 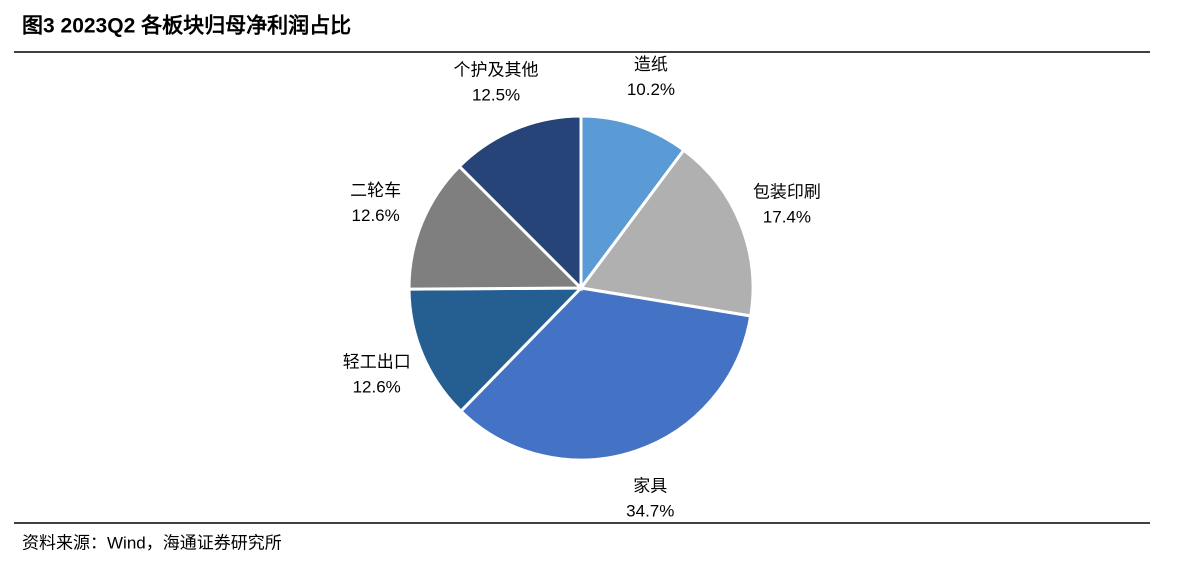 What do you see at coordinates (377, 361) in the screenshot?
I see `slice-label: 轻工出口` at bounding box center [377, 361].